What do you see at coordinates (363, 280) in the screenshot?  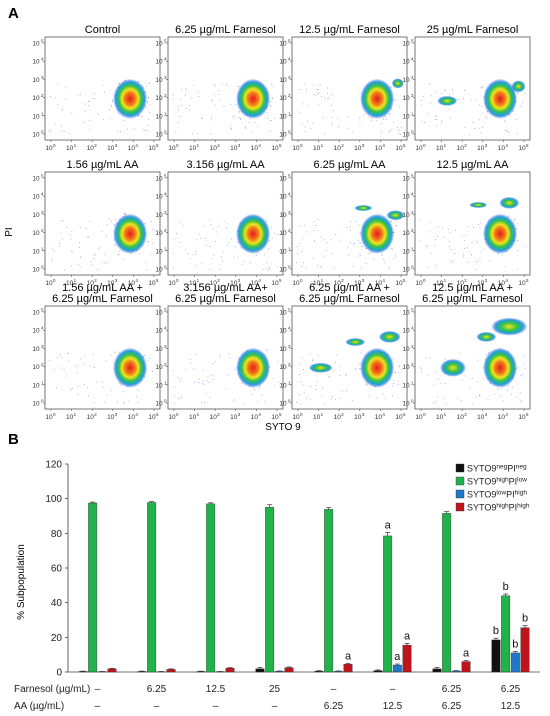 I see `flow-x-tick-exp: 3` at bounding box center [363, 280].